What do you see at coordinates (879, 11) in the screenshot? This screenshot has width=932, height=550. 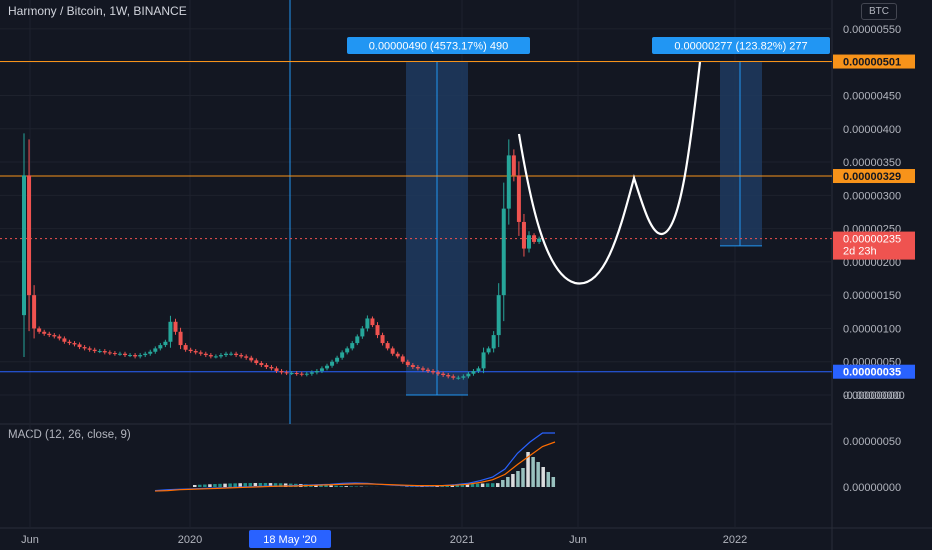 I see `currency-button: BTC` at bounding box center [879, 11].